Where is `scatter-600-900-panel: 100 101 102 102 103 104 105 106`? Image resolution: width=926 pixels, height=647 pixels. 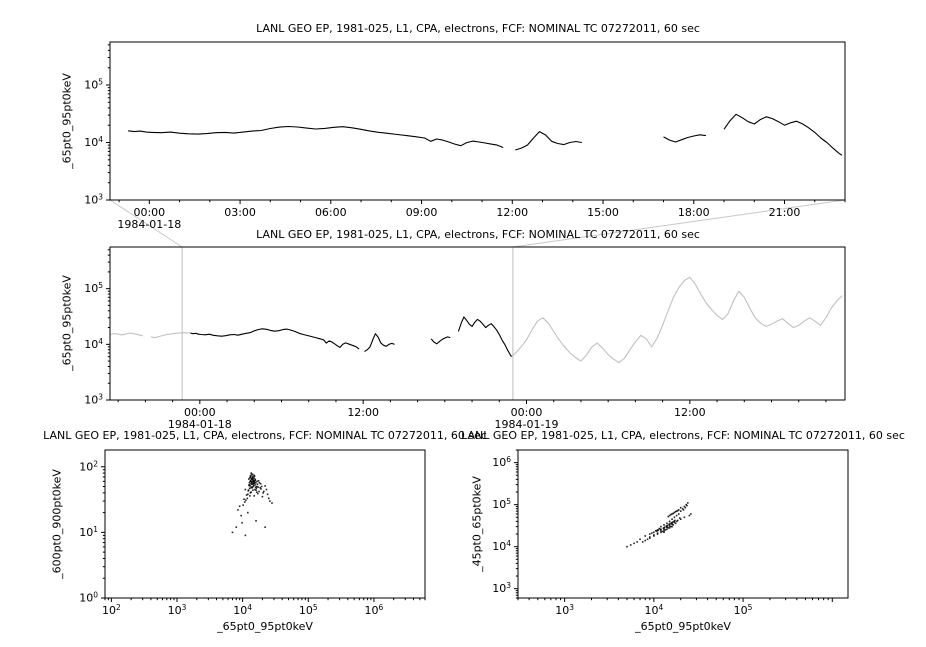 scatter-600-900-panel: 100 101 102 102 103 104 105 106 is located at coordinates (252, 533).